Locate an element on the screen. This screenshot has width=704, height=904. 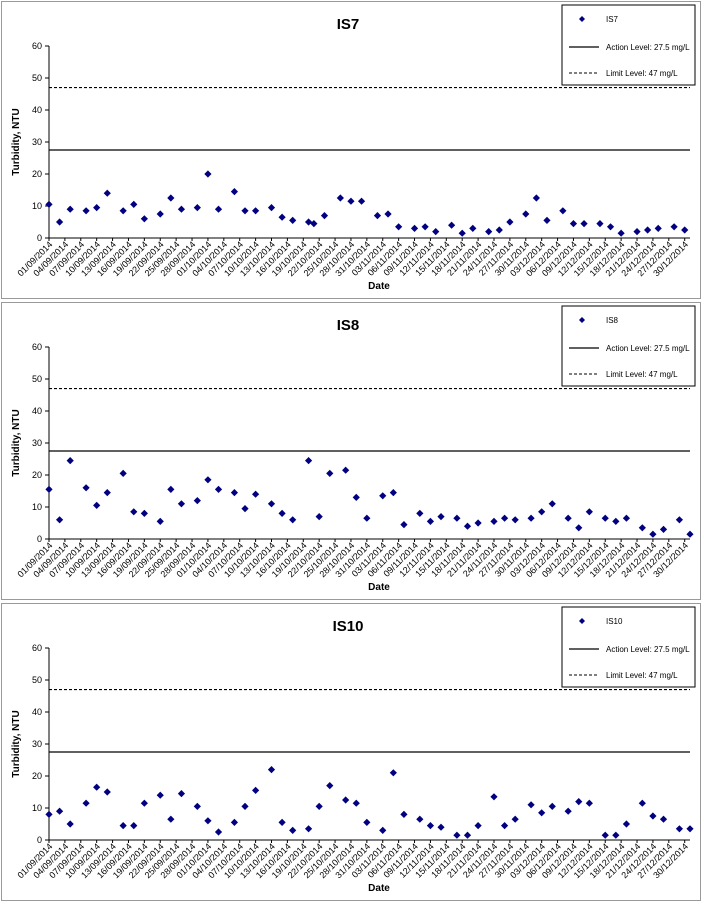
x-axis-label: Date is located at coordinates (379, 587).